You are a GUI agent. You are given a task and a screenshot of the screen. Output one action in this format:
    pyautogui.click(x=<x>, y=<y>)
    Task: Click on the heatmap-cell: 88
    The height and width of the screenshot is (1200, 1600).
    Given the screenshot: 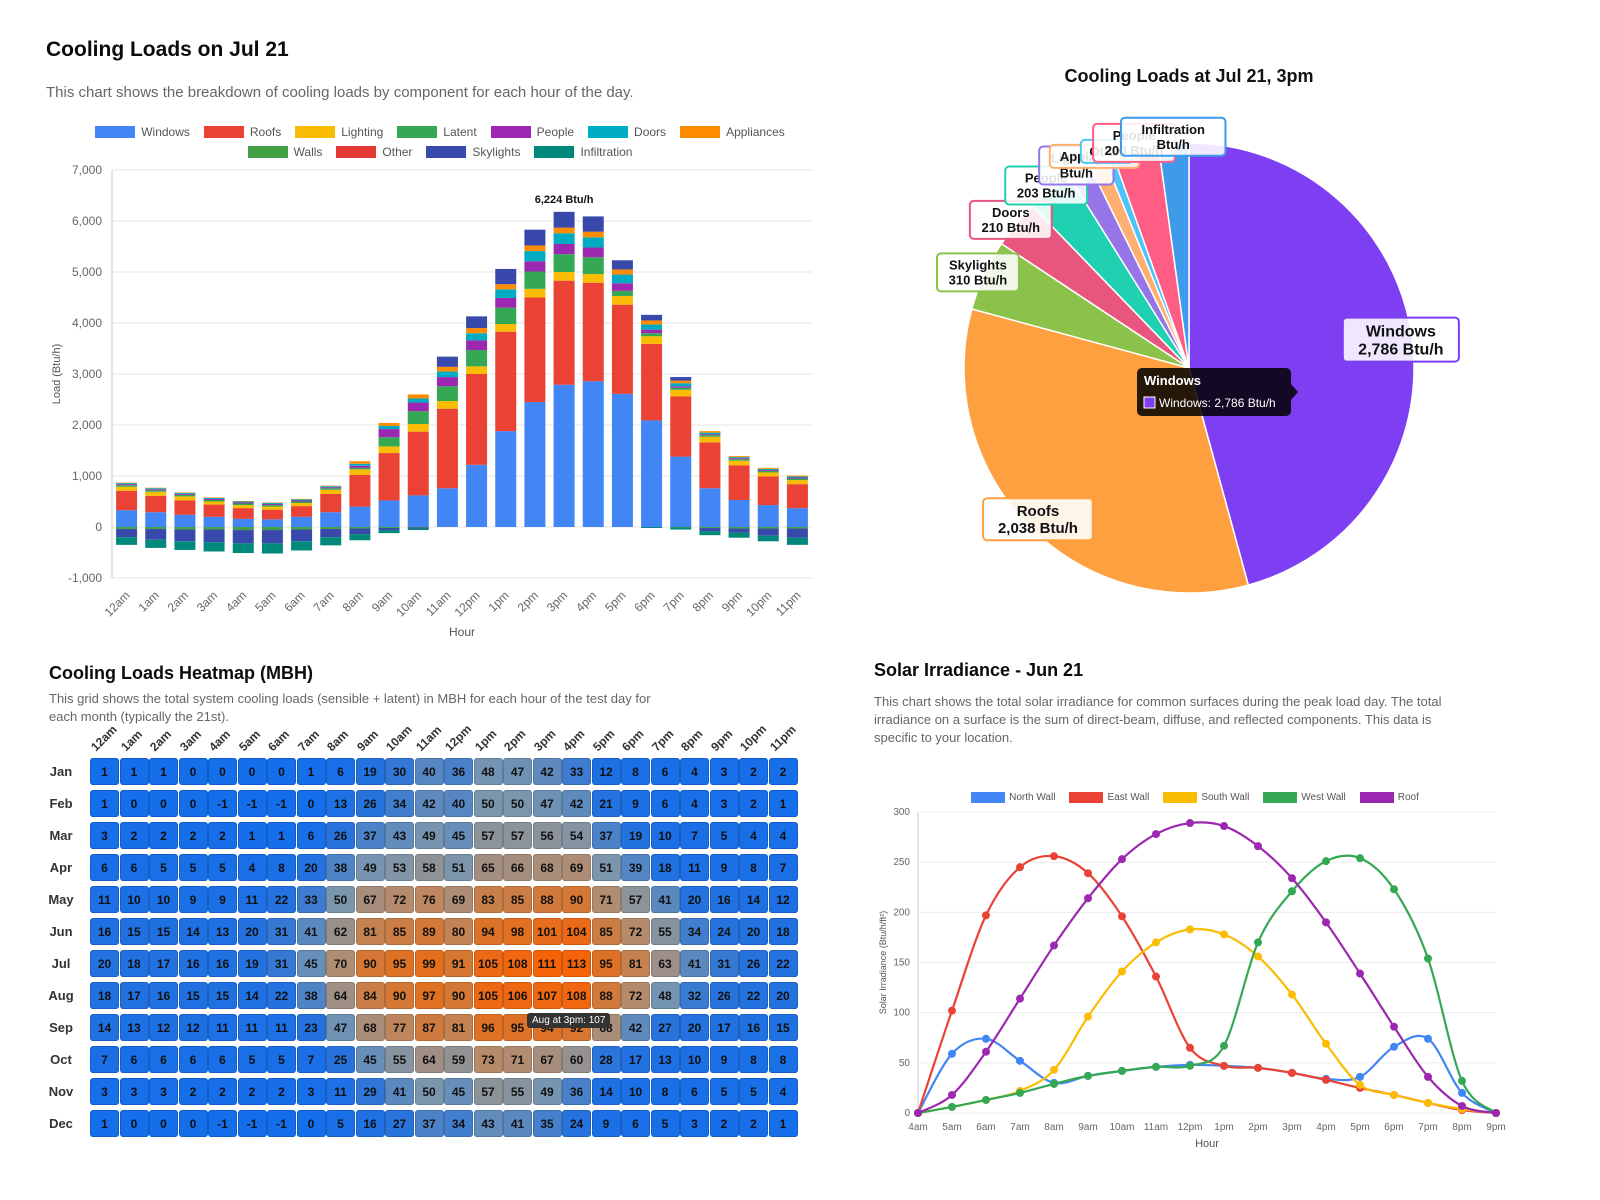 What is the action you would take?
    pyautogui.click(x=547, y=899)
    